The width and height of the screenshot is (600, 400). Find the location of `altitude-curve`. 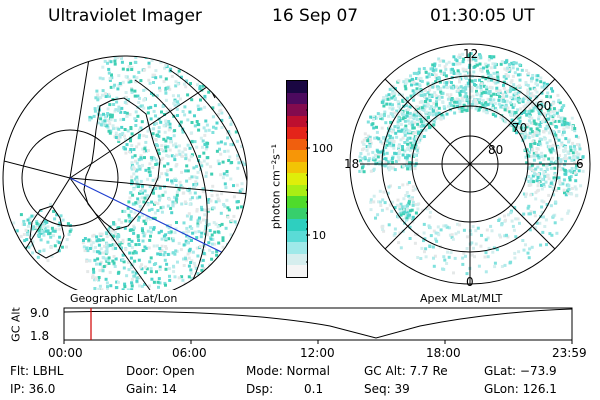

altitude-curve is located at coordinates (318, 323).